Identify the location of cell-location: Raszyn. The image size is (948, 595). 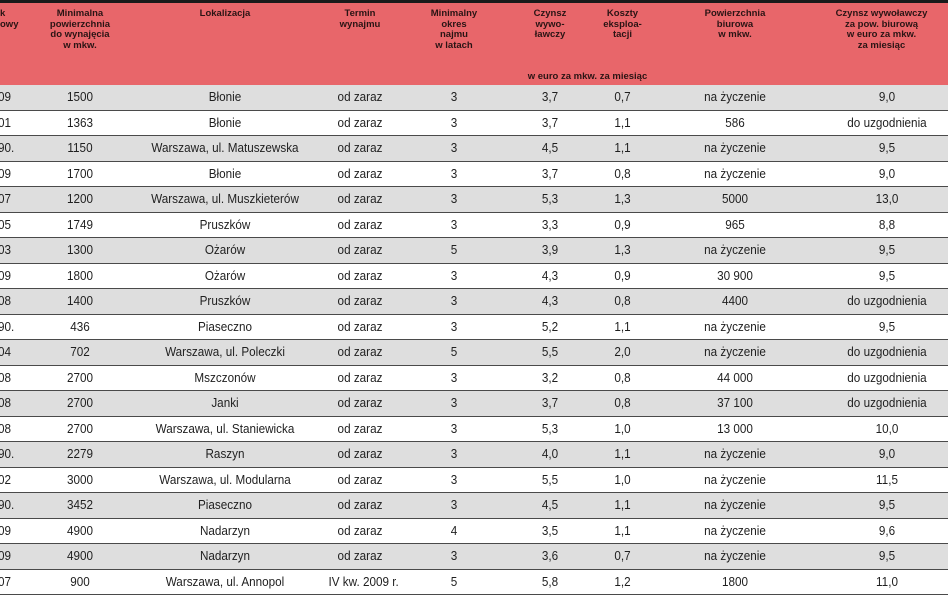
(225, 454).